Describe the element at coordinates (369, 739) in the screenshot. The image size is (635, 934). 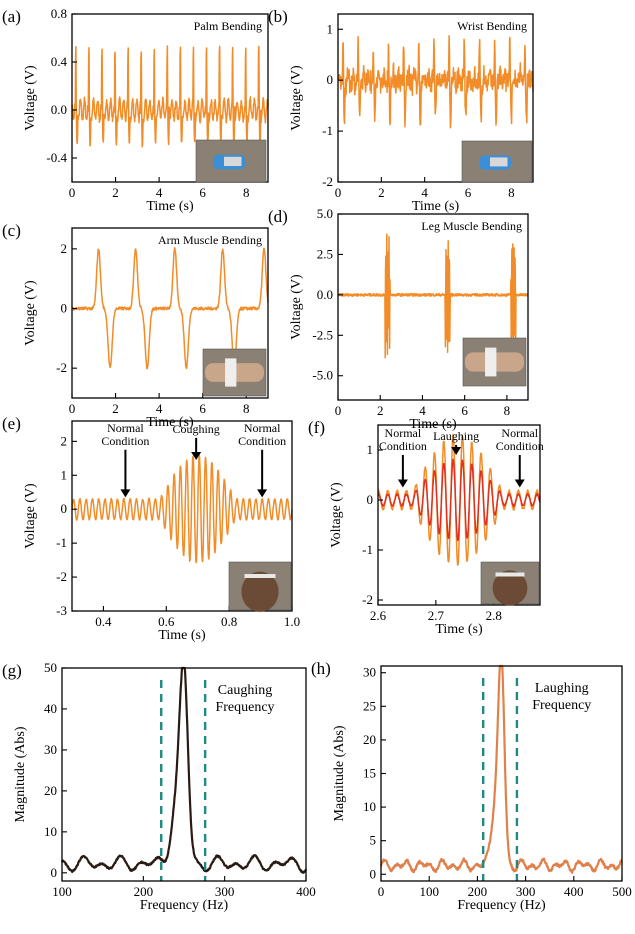
I see `y-tick-label: 20` at that location.